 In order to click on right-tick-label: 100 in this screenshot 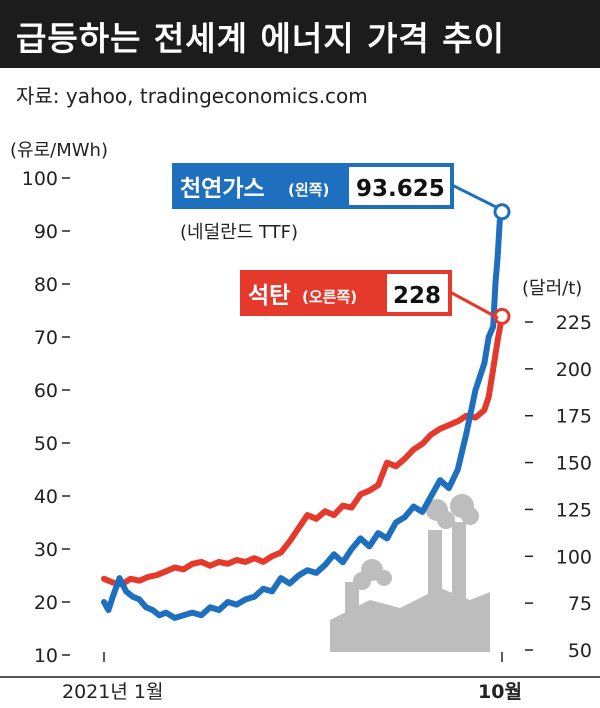, I will do `click(574, 557)`.